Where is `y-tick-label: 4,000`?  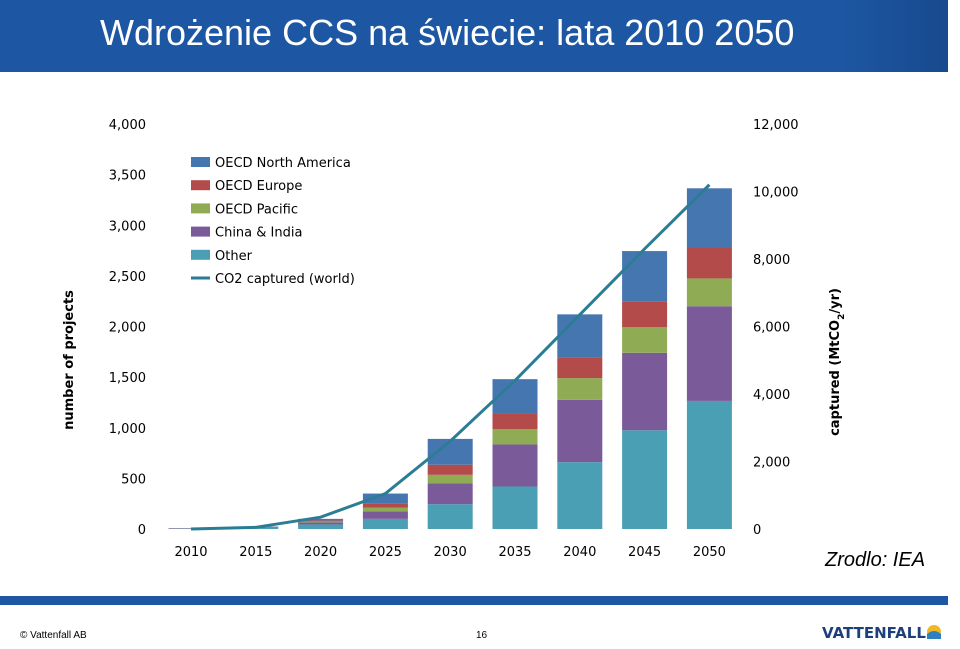 y-tick-label: 4,000 is located at coordinates (127, 125).